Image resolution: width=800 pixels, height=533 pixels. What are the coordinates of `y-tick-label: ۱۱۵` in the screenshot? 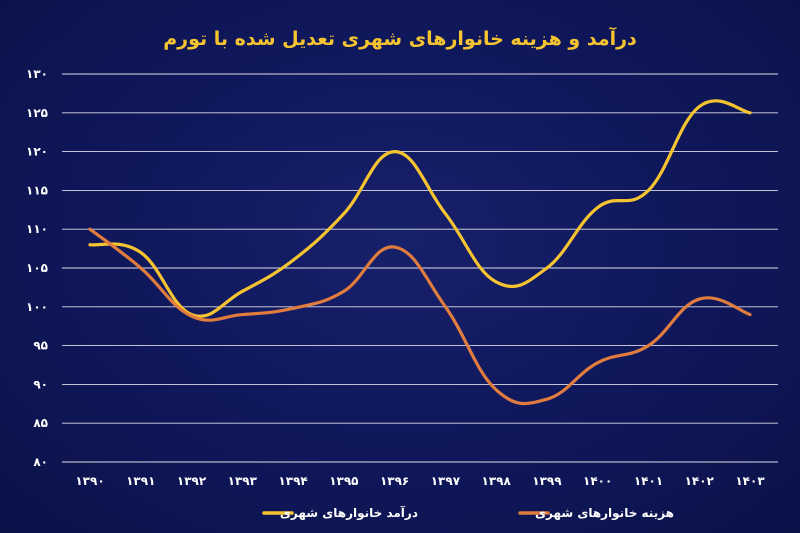 It's located at (37, 190).